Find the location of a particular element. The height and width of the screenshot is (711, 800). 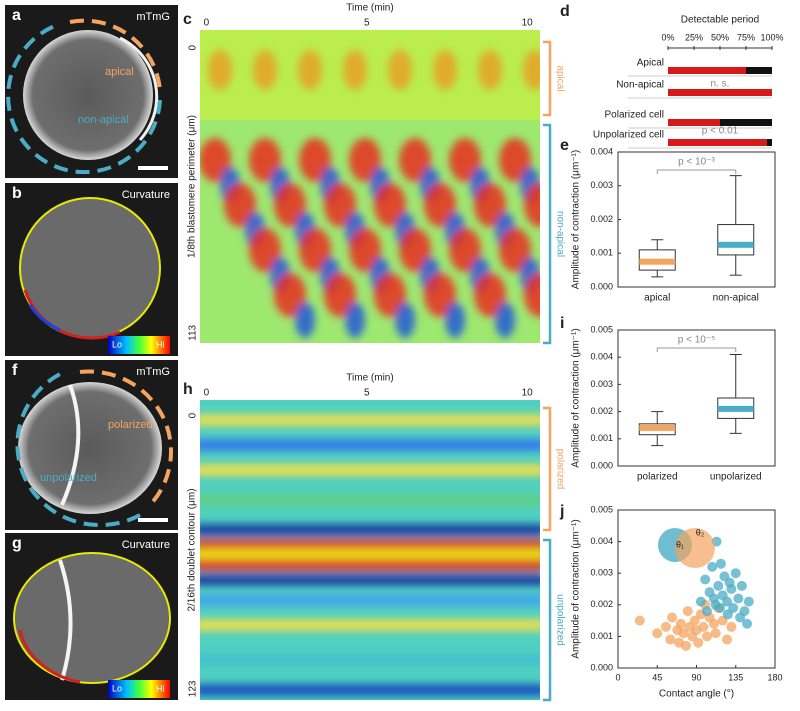

y-tick-label: 0.002 is located at coordinates (601, 411).